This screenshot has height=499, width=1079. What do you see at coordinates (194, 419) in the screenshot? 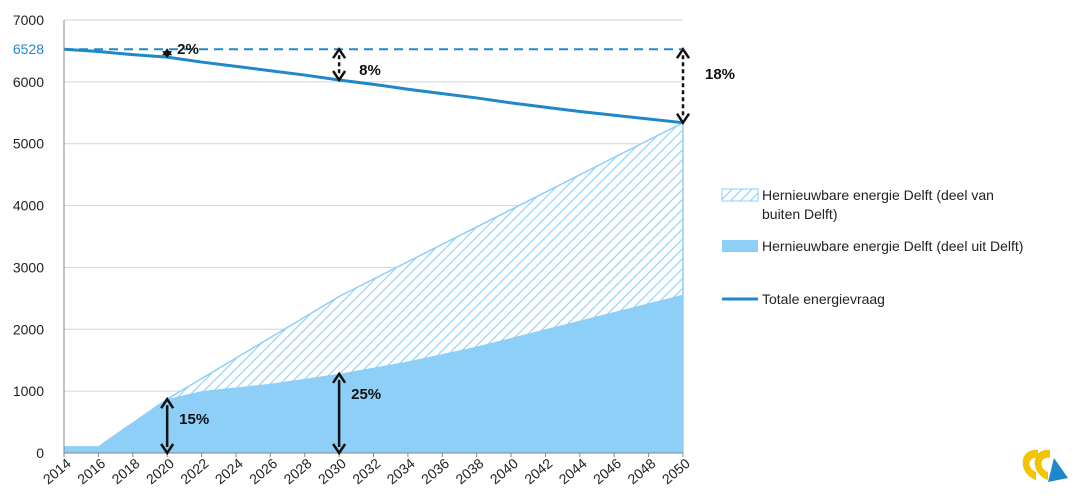
I see `annotation-label: 15%` at bounding box center [194, 419].